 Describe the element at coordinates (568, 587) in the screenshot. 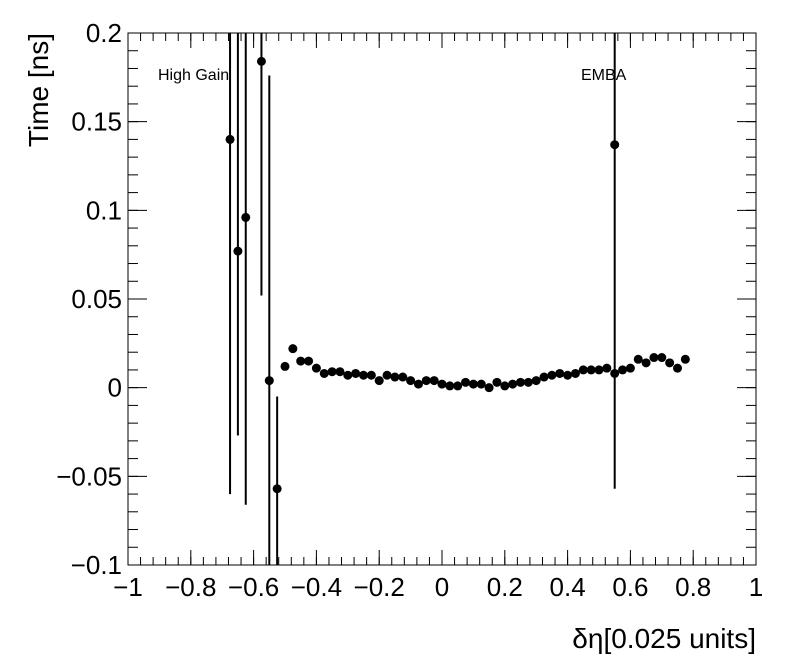

I see `x-tick-label: 0.4` at that location.